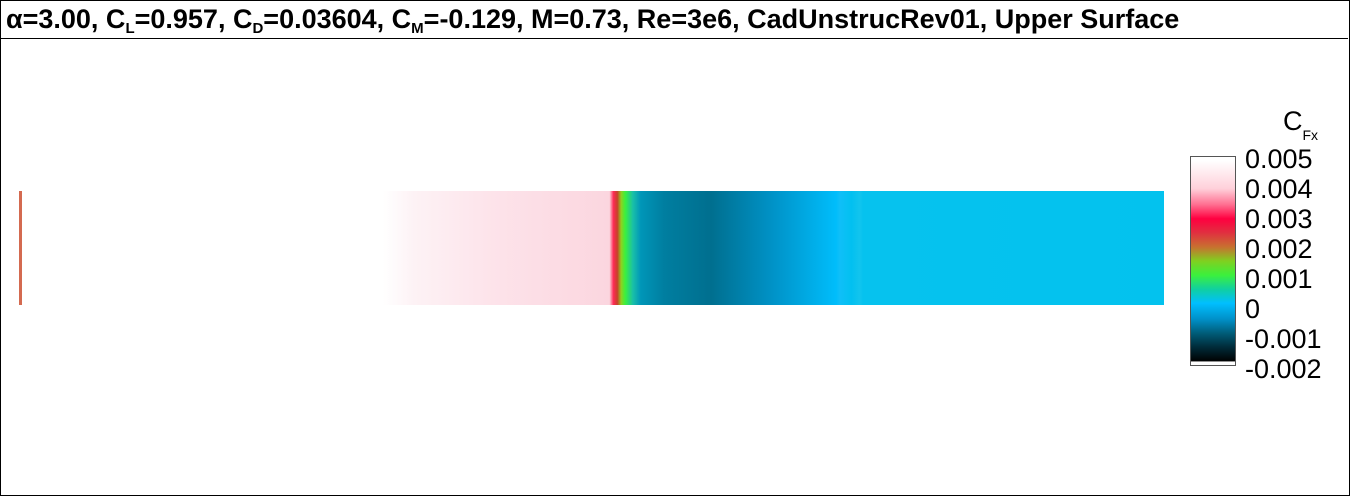  What do you see at coordinates (1279, 249) in the screenshot?
I see `colorbar-tick-label: 0.002` at bounding box center [1279, 249].